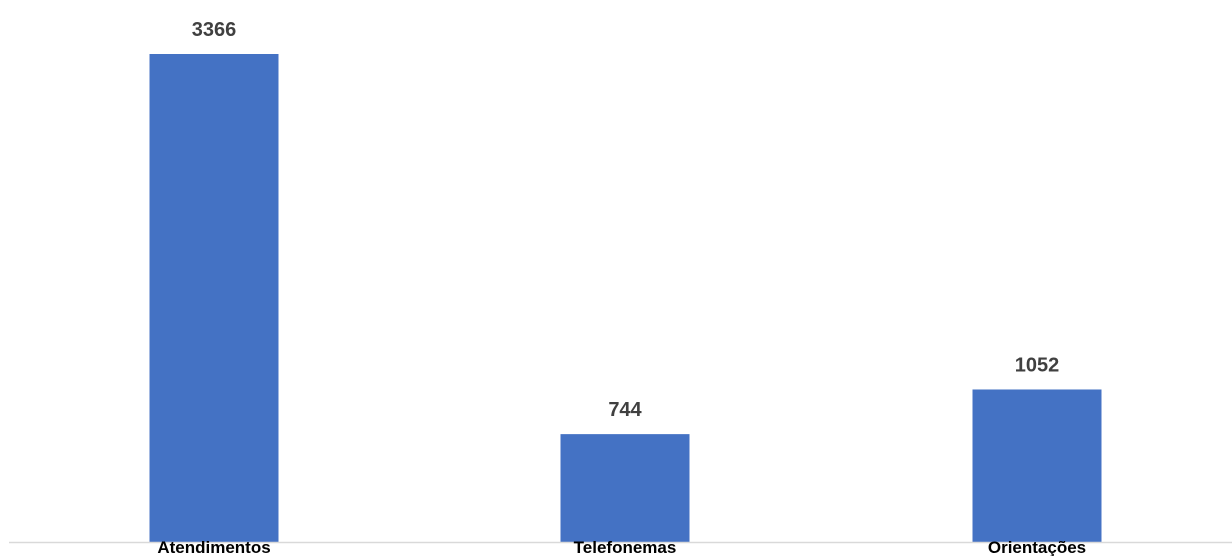  What do you see at coordinates (213, 547) in the screenshot?
I see `category-label-atendimentos: Atendimentos` at bounding box center [213, 547].